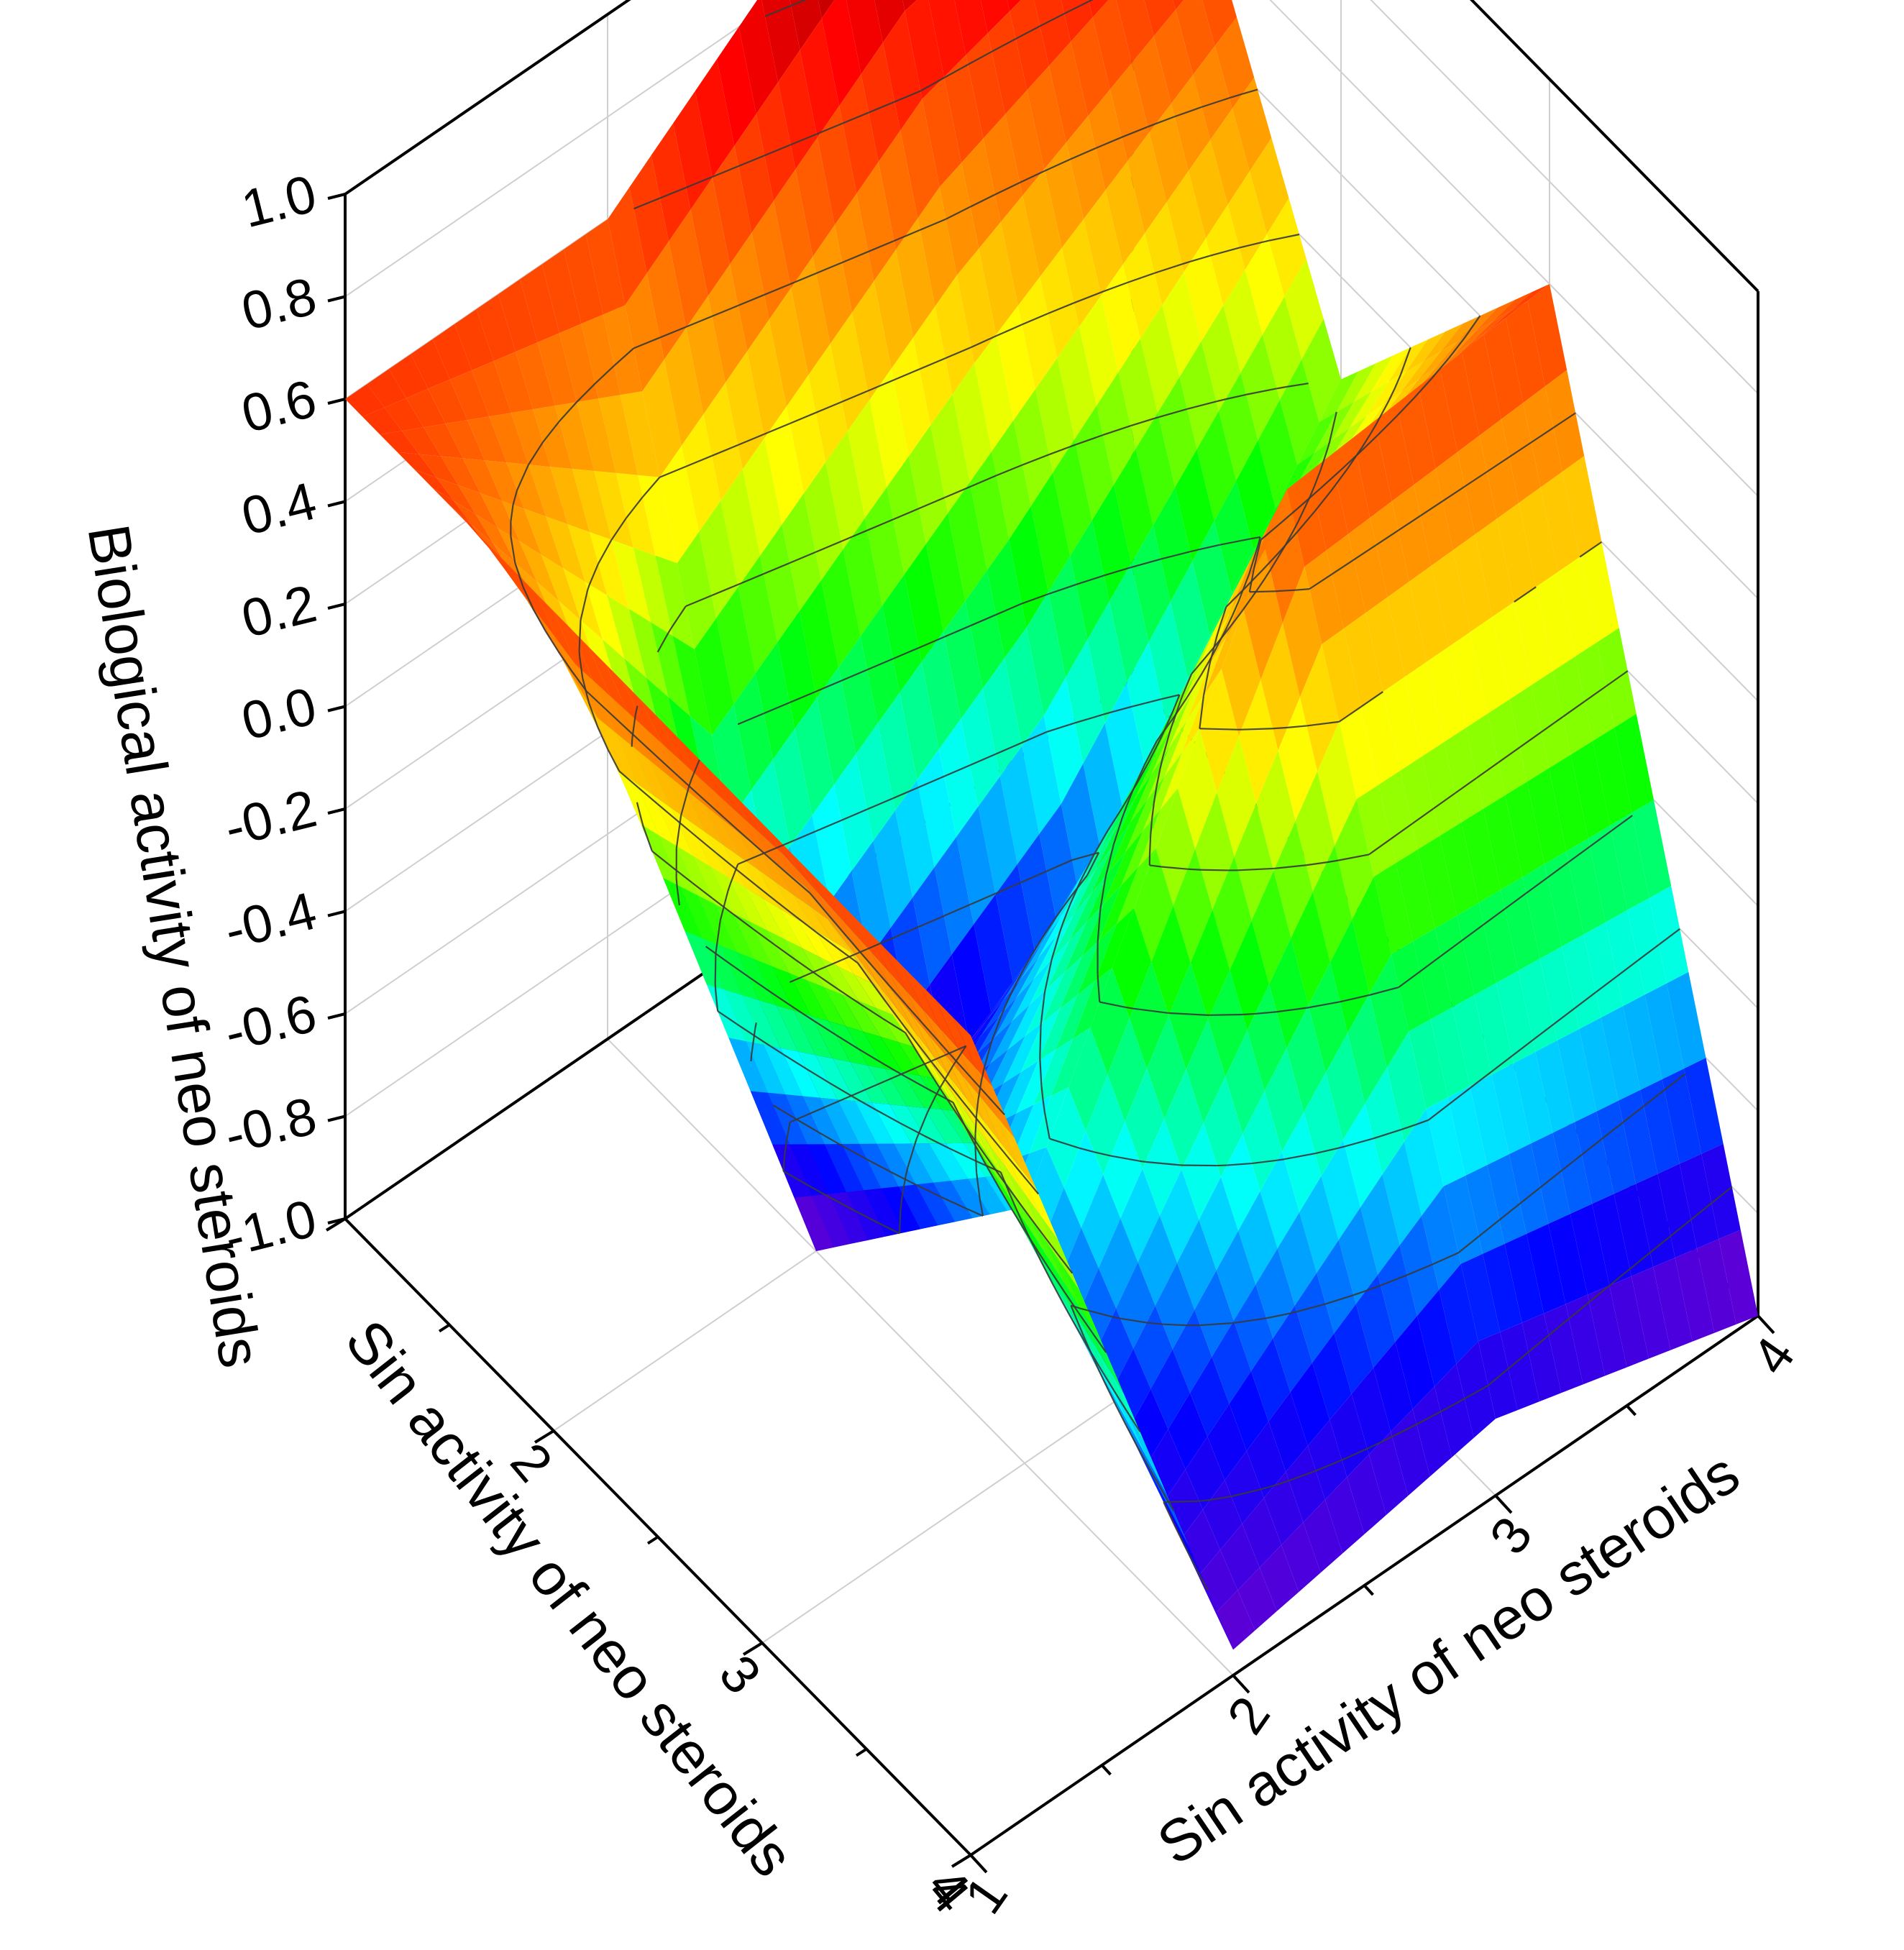  I want to click on y-tick-label: 2, so click(1248, 1715).